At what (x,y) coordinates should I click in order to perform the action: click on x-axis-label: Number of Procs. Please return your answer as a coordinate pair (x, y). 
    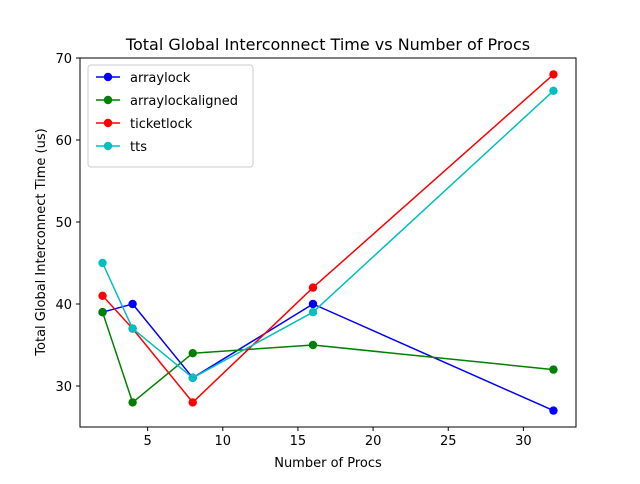
    Looking at the image, I should click on (328, 463).